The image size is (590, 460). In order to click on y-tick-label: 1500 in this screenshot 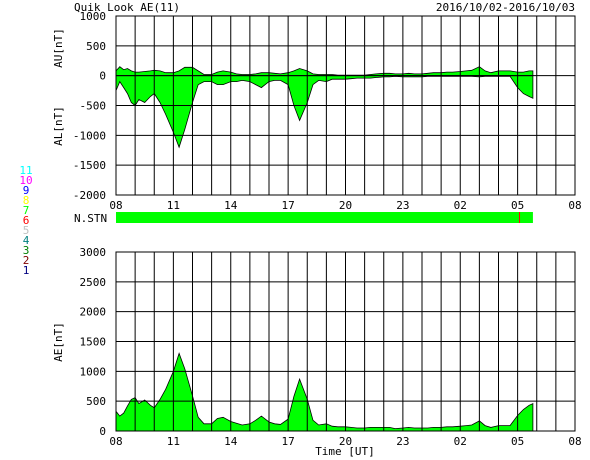, I will do `click(93, 342)`.